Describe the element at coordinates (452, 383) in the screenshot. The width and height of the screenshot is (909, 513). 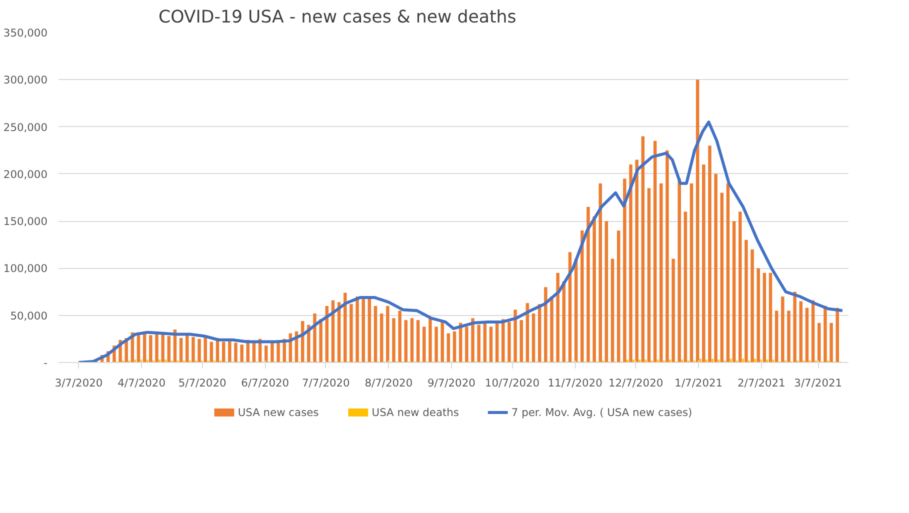
I see `x-tick-label: 9/7/2020` at that location.